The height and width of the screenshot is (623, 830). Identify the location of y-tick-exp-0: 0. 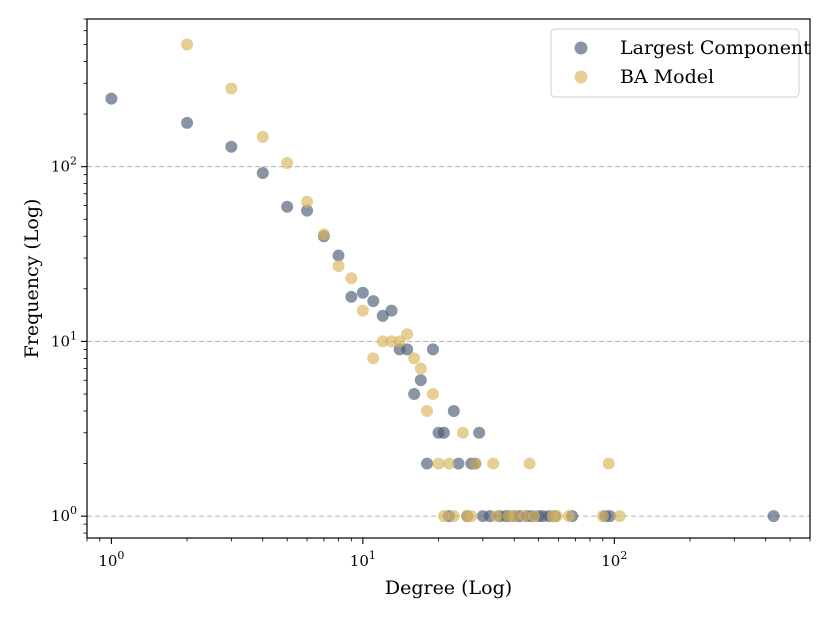
(73, 510).